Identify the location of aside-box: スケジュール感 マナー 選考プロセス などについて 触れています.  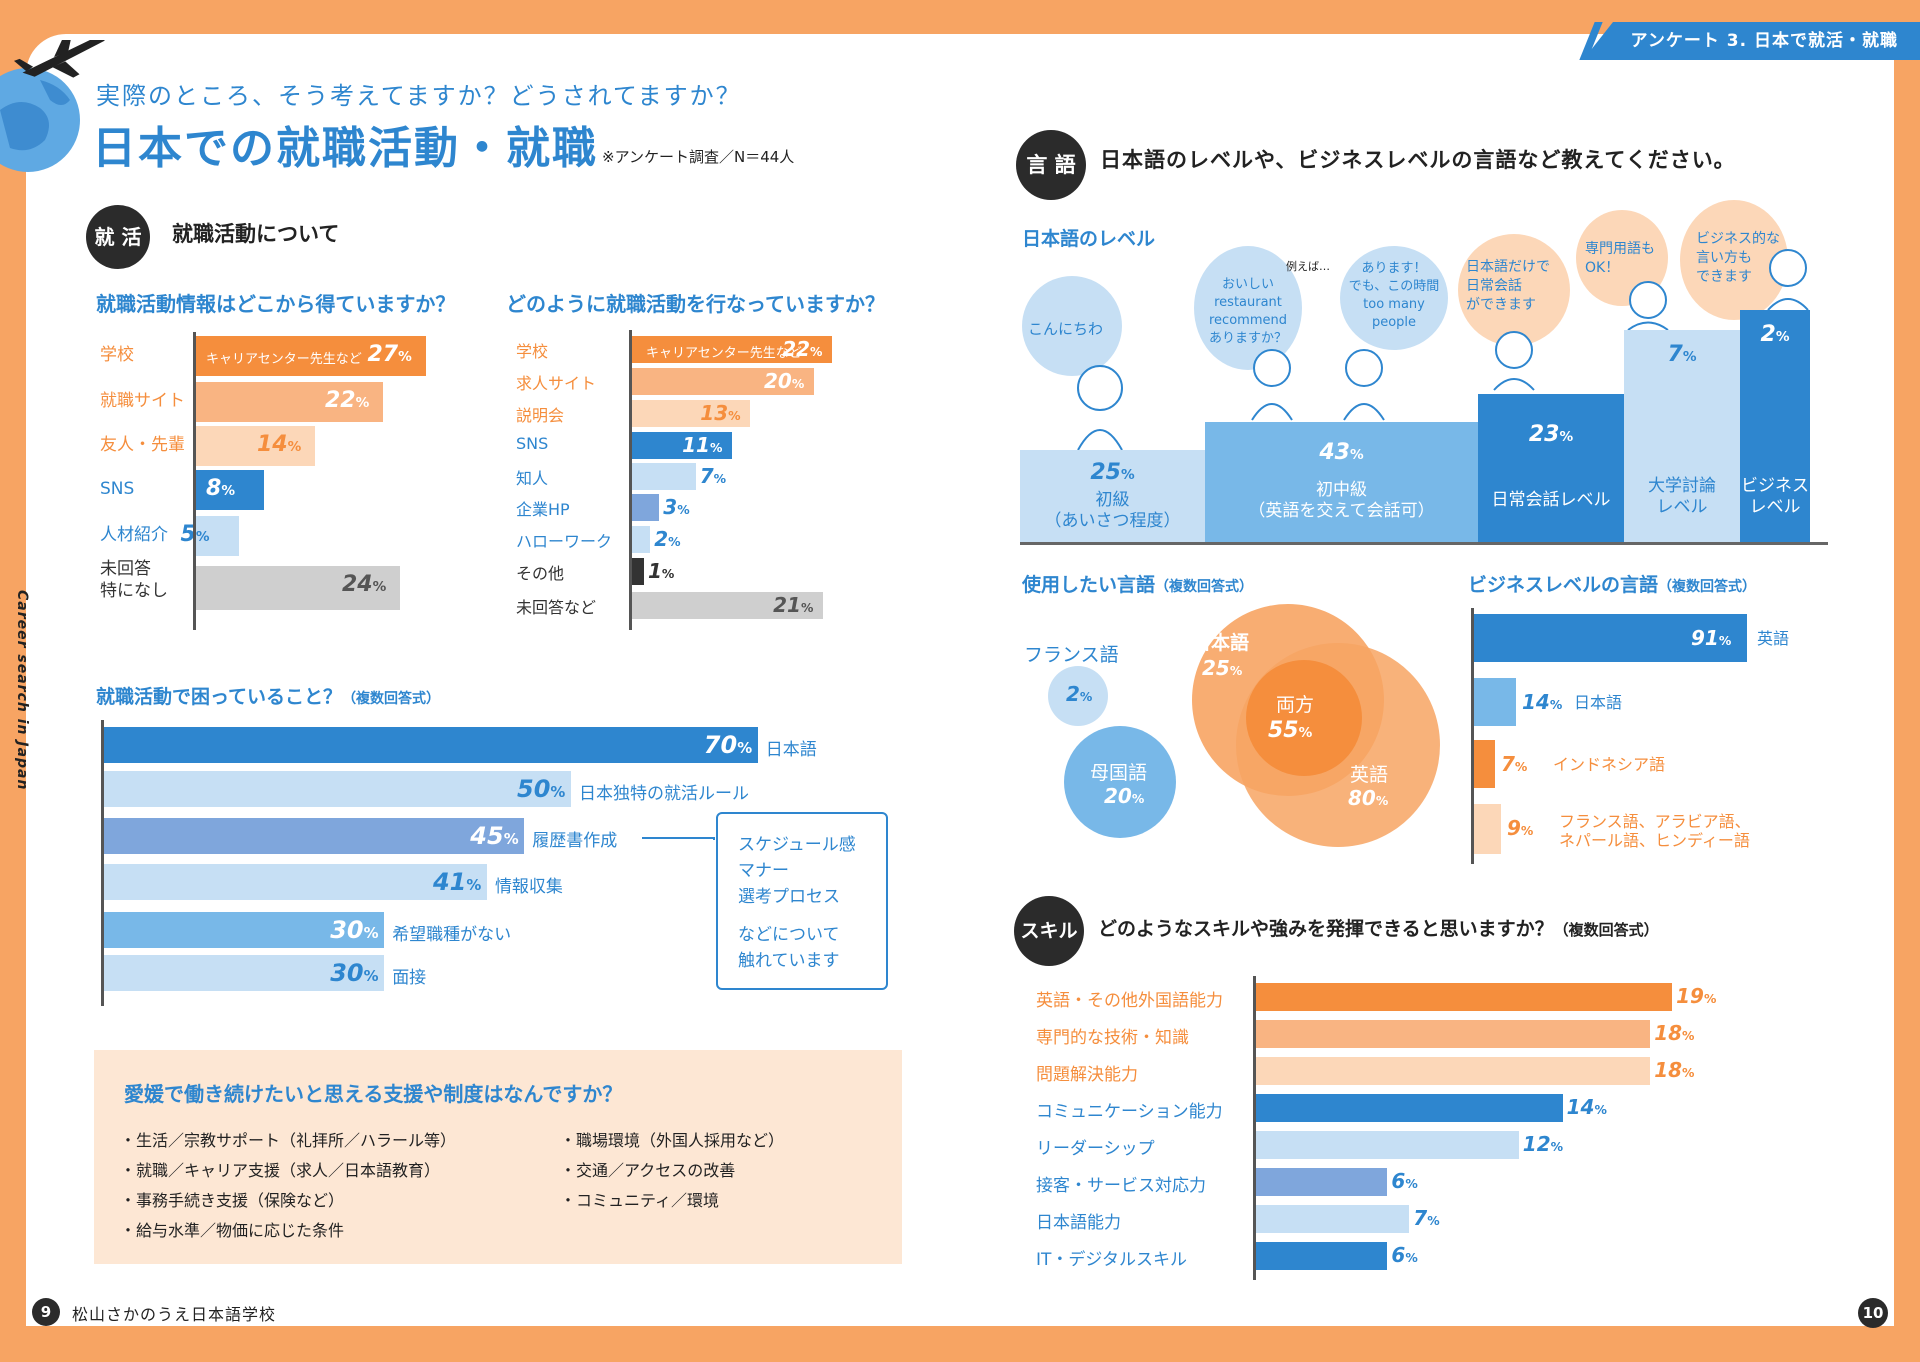
(802, 901).